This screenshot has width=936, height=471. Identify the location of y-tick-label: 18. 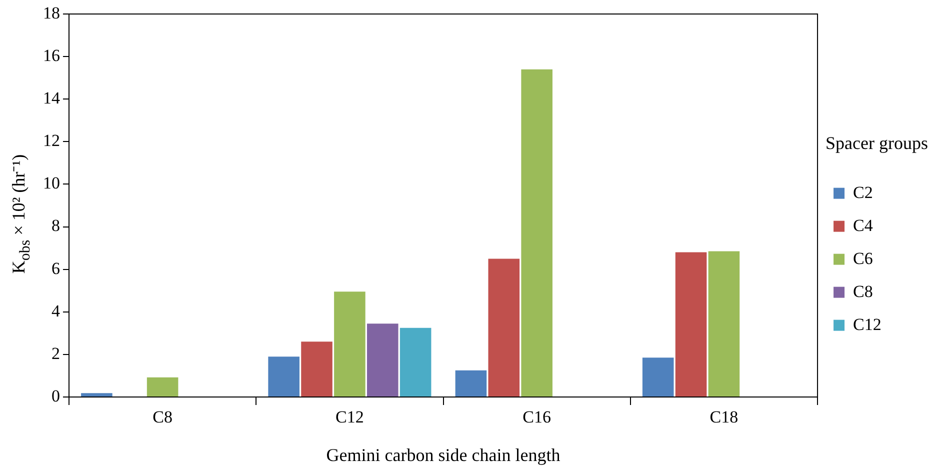
(51, 12).